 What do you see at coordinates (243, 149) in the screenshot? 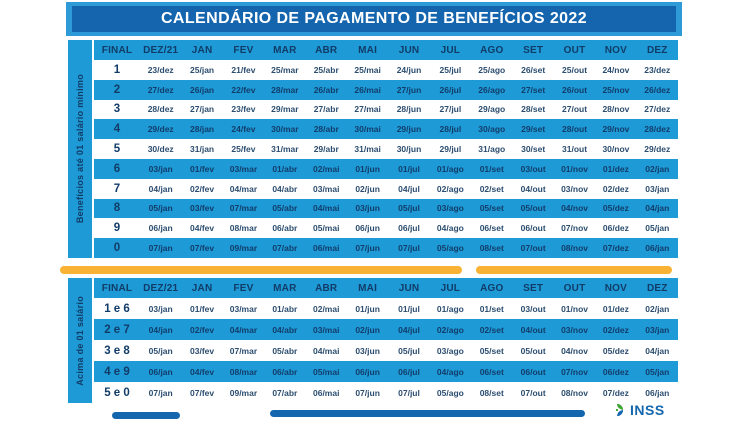
I see `date-cell: 25/fev` at bounding box center [243, 149].